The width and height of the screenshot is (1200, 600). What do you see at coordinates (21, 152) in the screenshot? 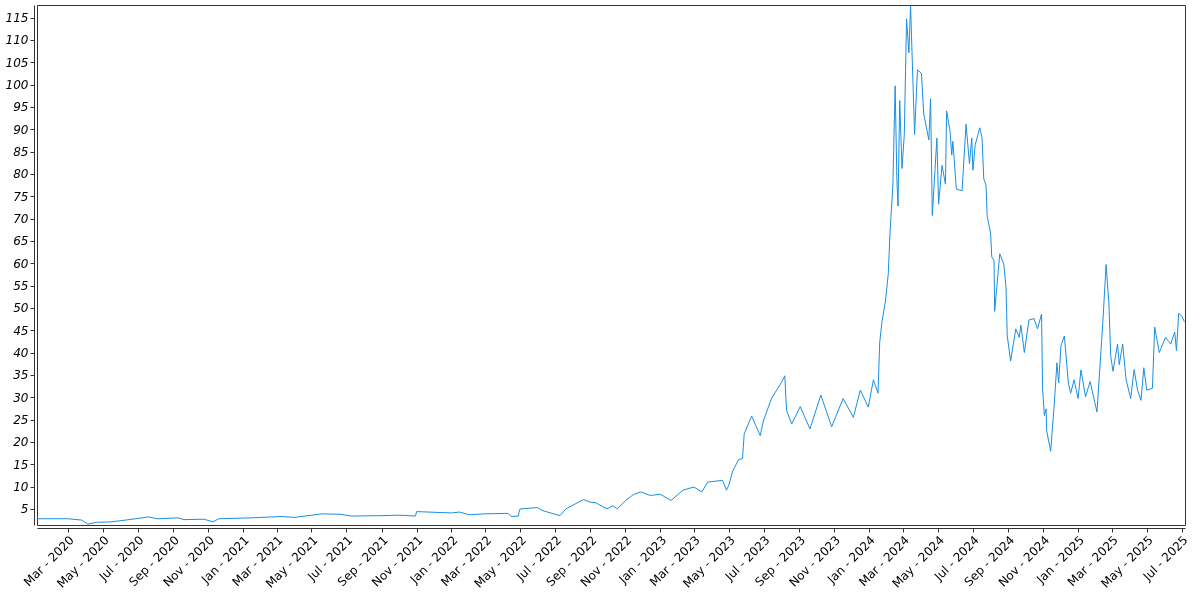
I see `y-tick-label: 85` at bounding box center [21, 152].